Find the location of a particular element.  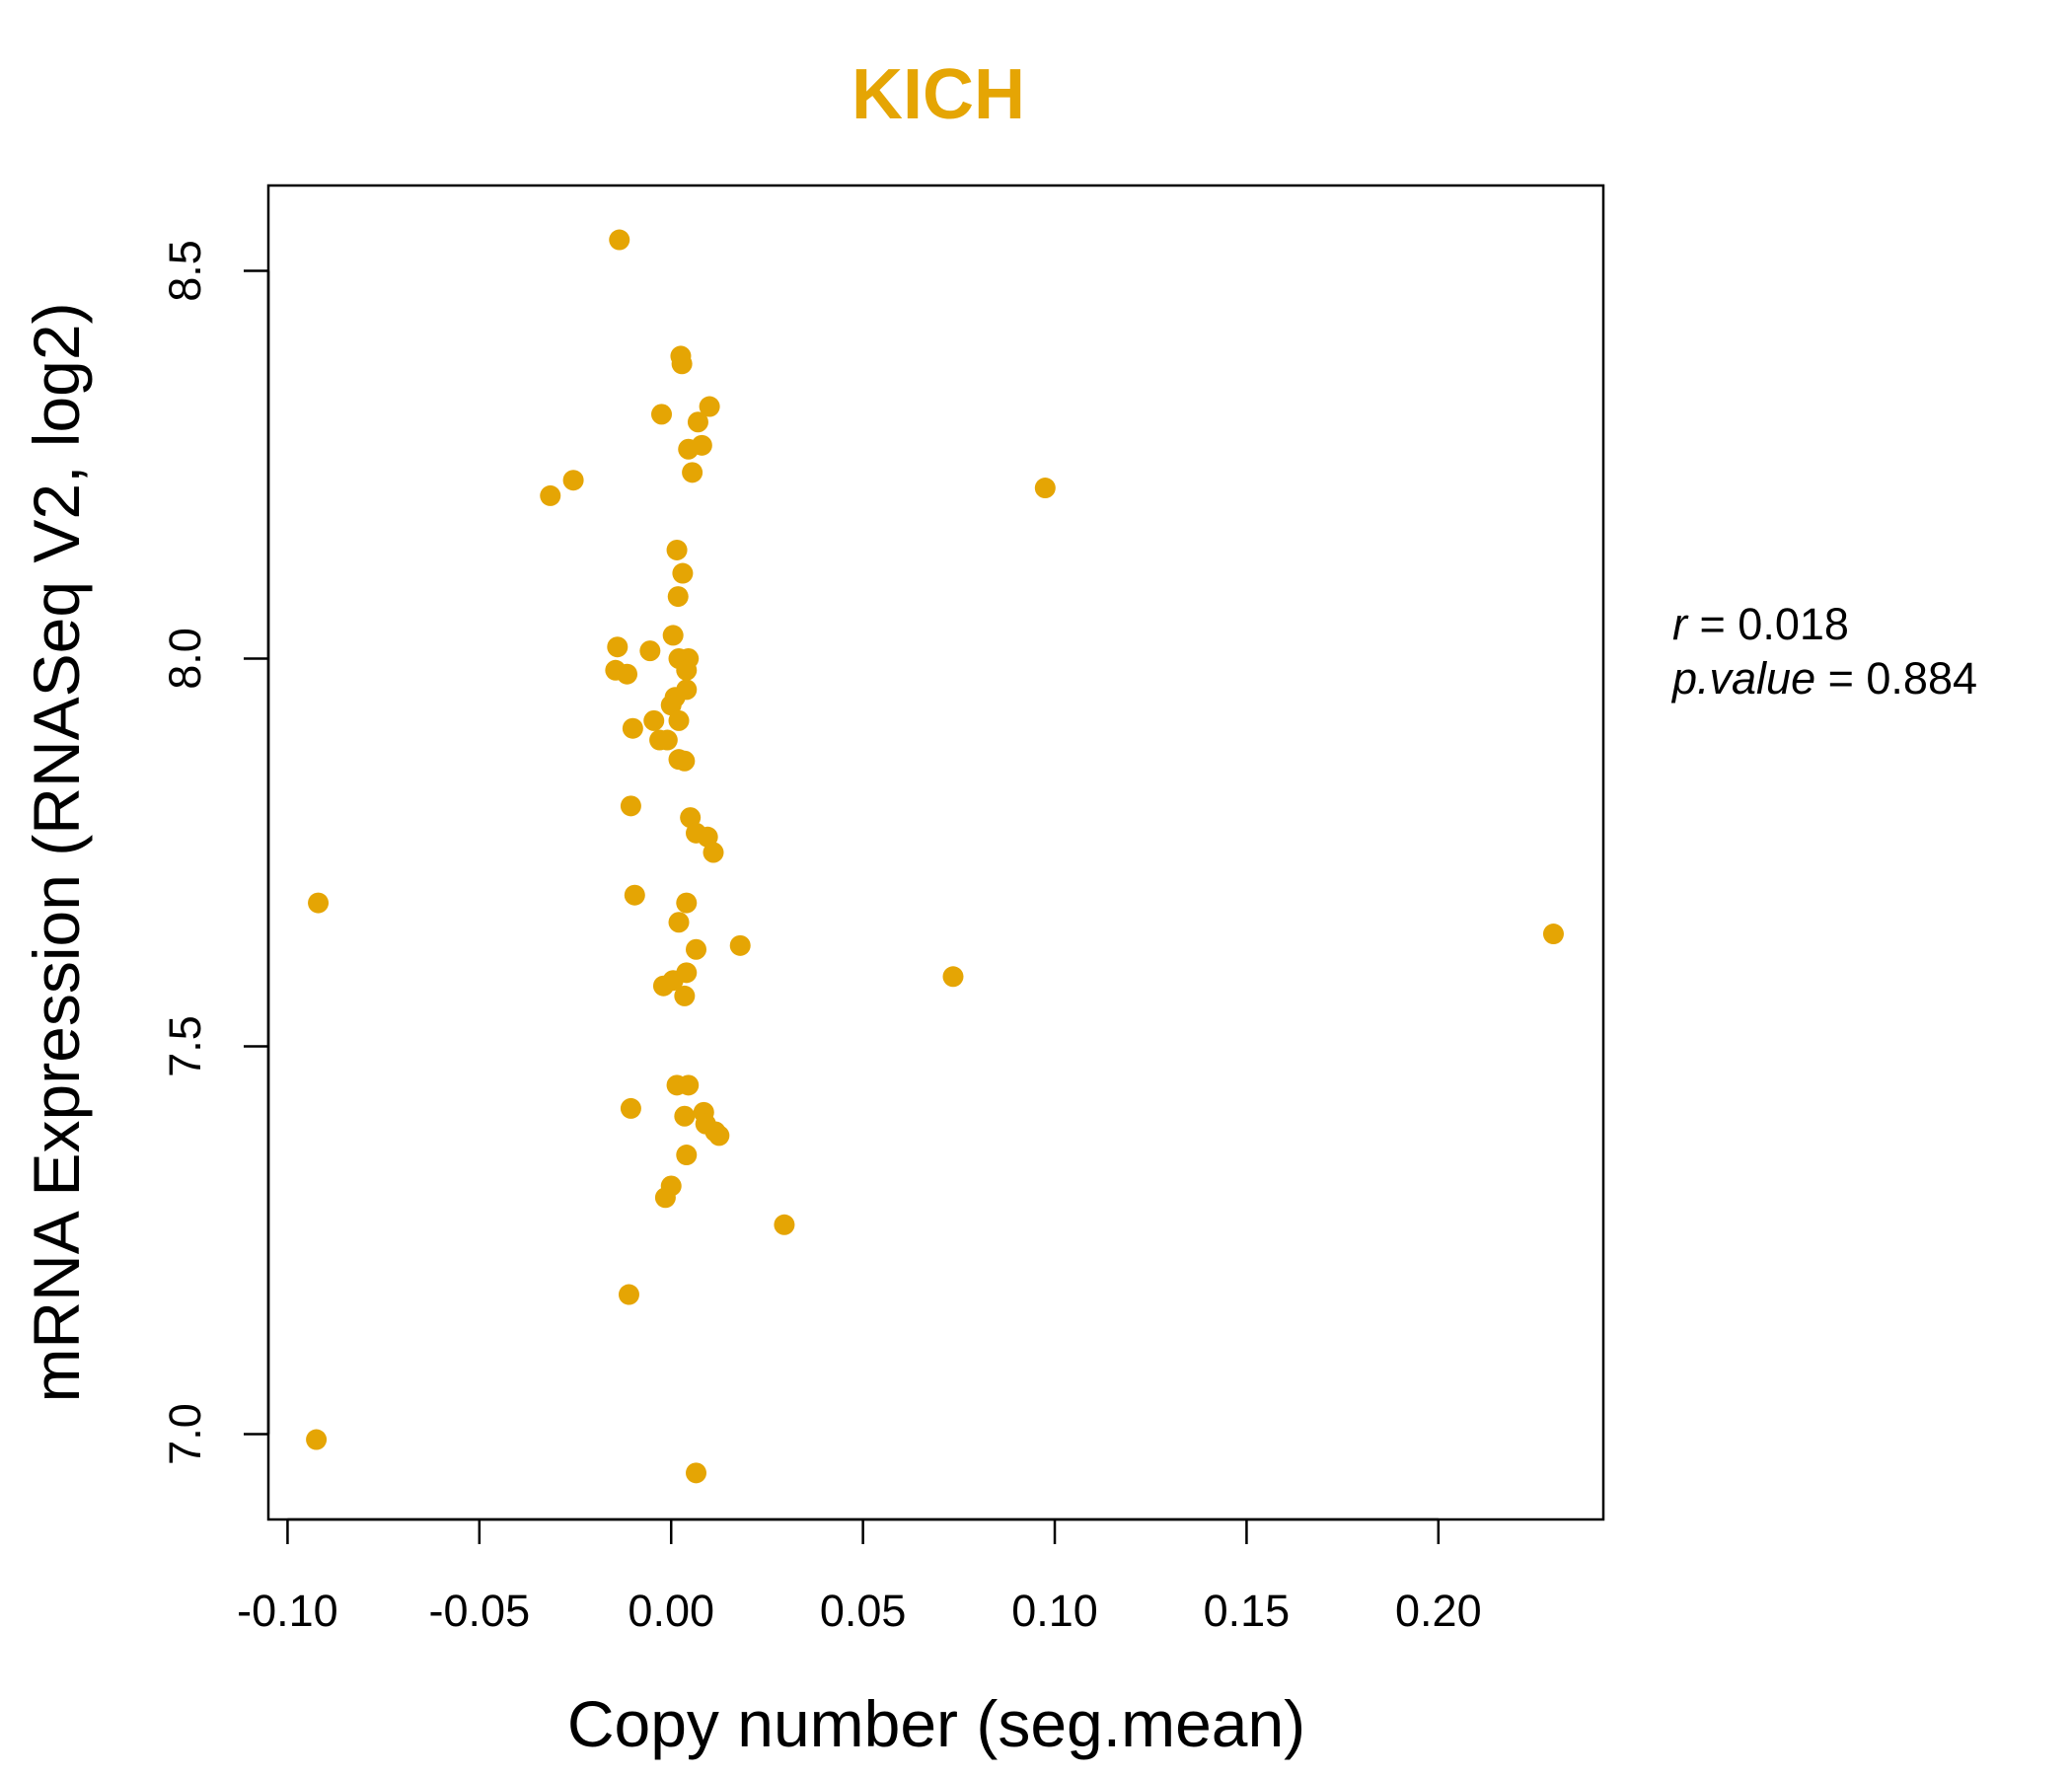

y-axis: 7.0 7.5 8.0 8.5 is located at coordinates (215, 853).